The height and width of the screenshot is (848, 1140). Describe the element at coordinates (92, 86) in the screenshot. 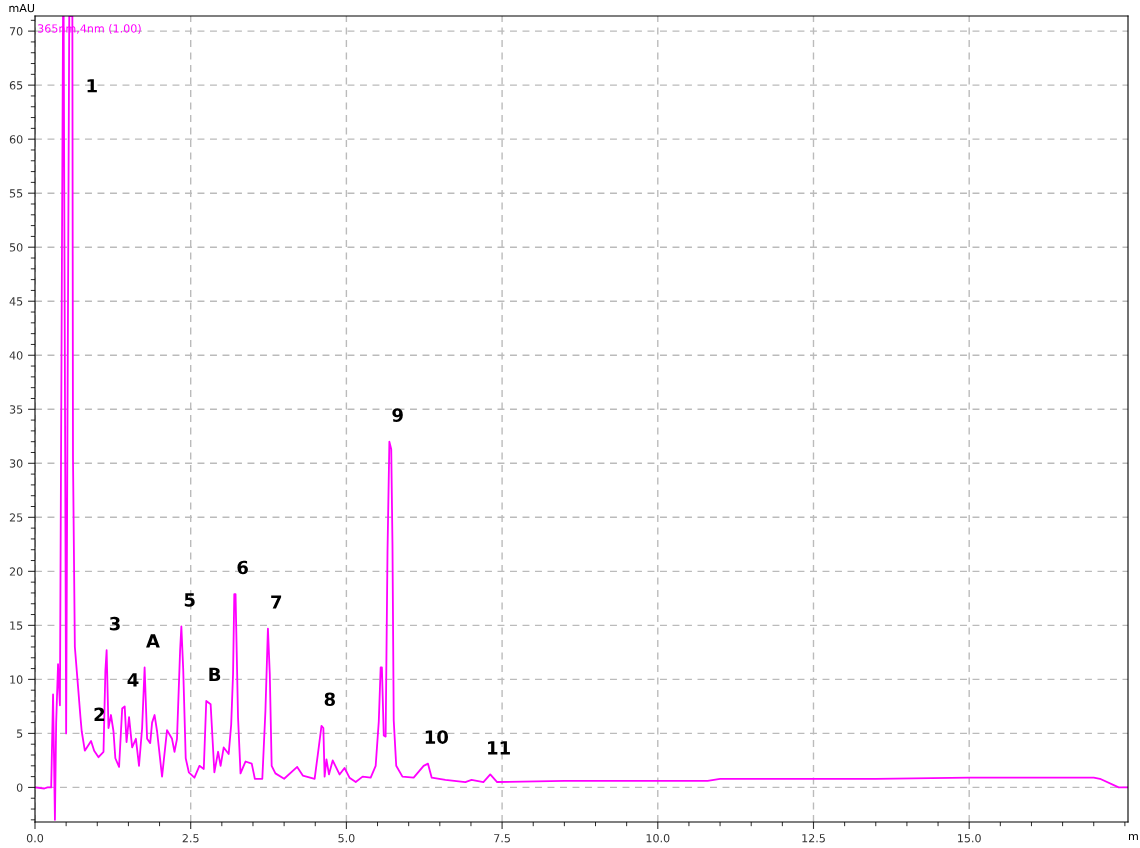

I see `annotation: 1` at that location.